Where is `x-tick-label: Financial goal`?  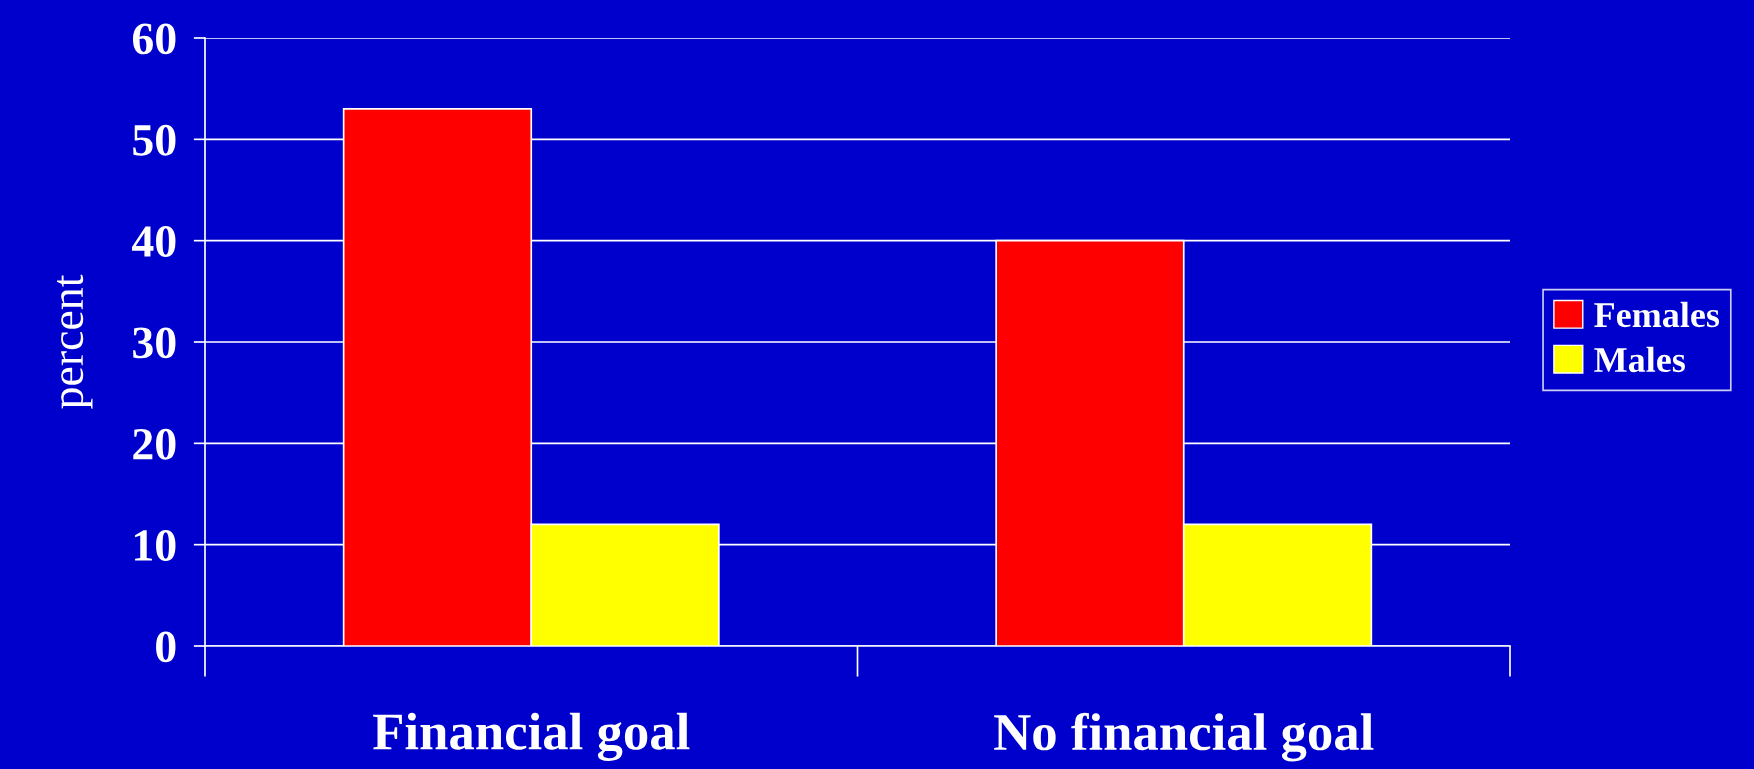 x-tick-label: Financial goal is located at coordinates (531, 736).